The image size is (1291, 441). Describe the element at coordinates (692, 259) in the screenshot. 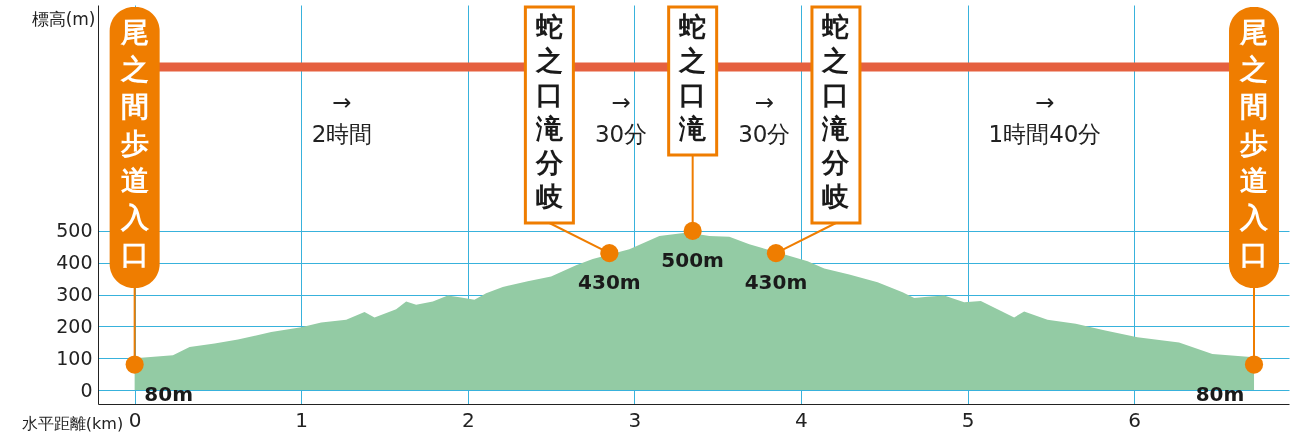

I see `data-label: 500m` at that location.